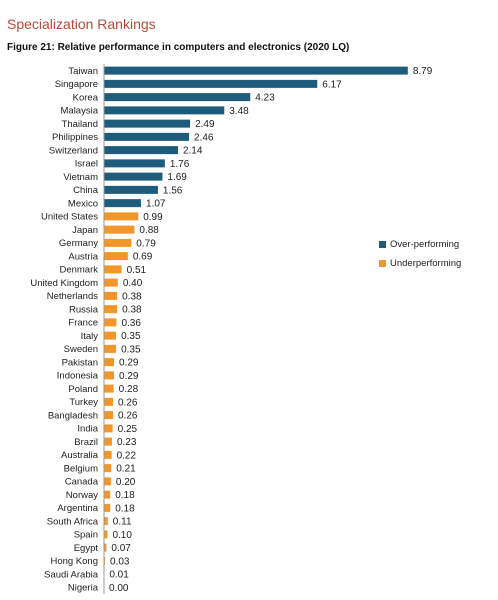 The height and width of the screenshot is (600, 498). Describe the element at coordinates (80, 124) in the screenshot. I see `category-label: Thailand` at that location.